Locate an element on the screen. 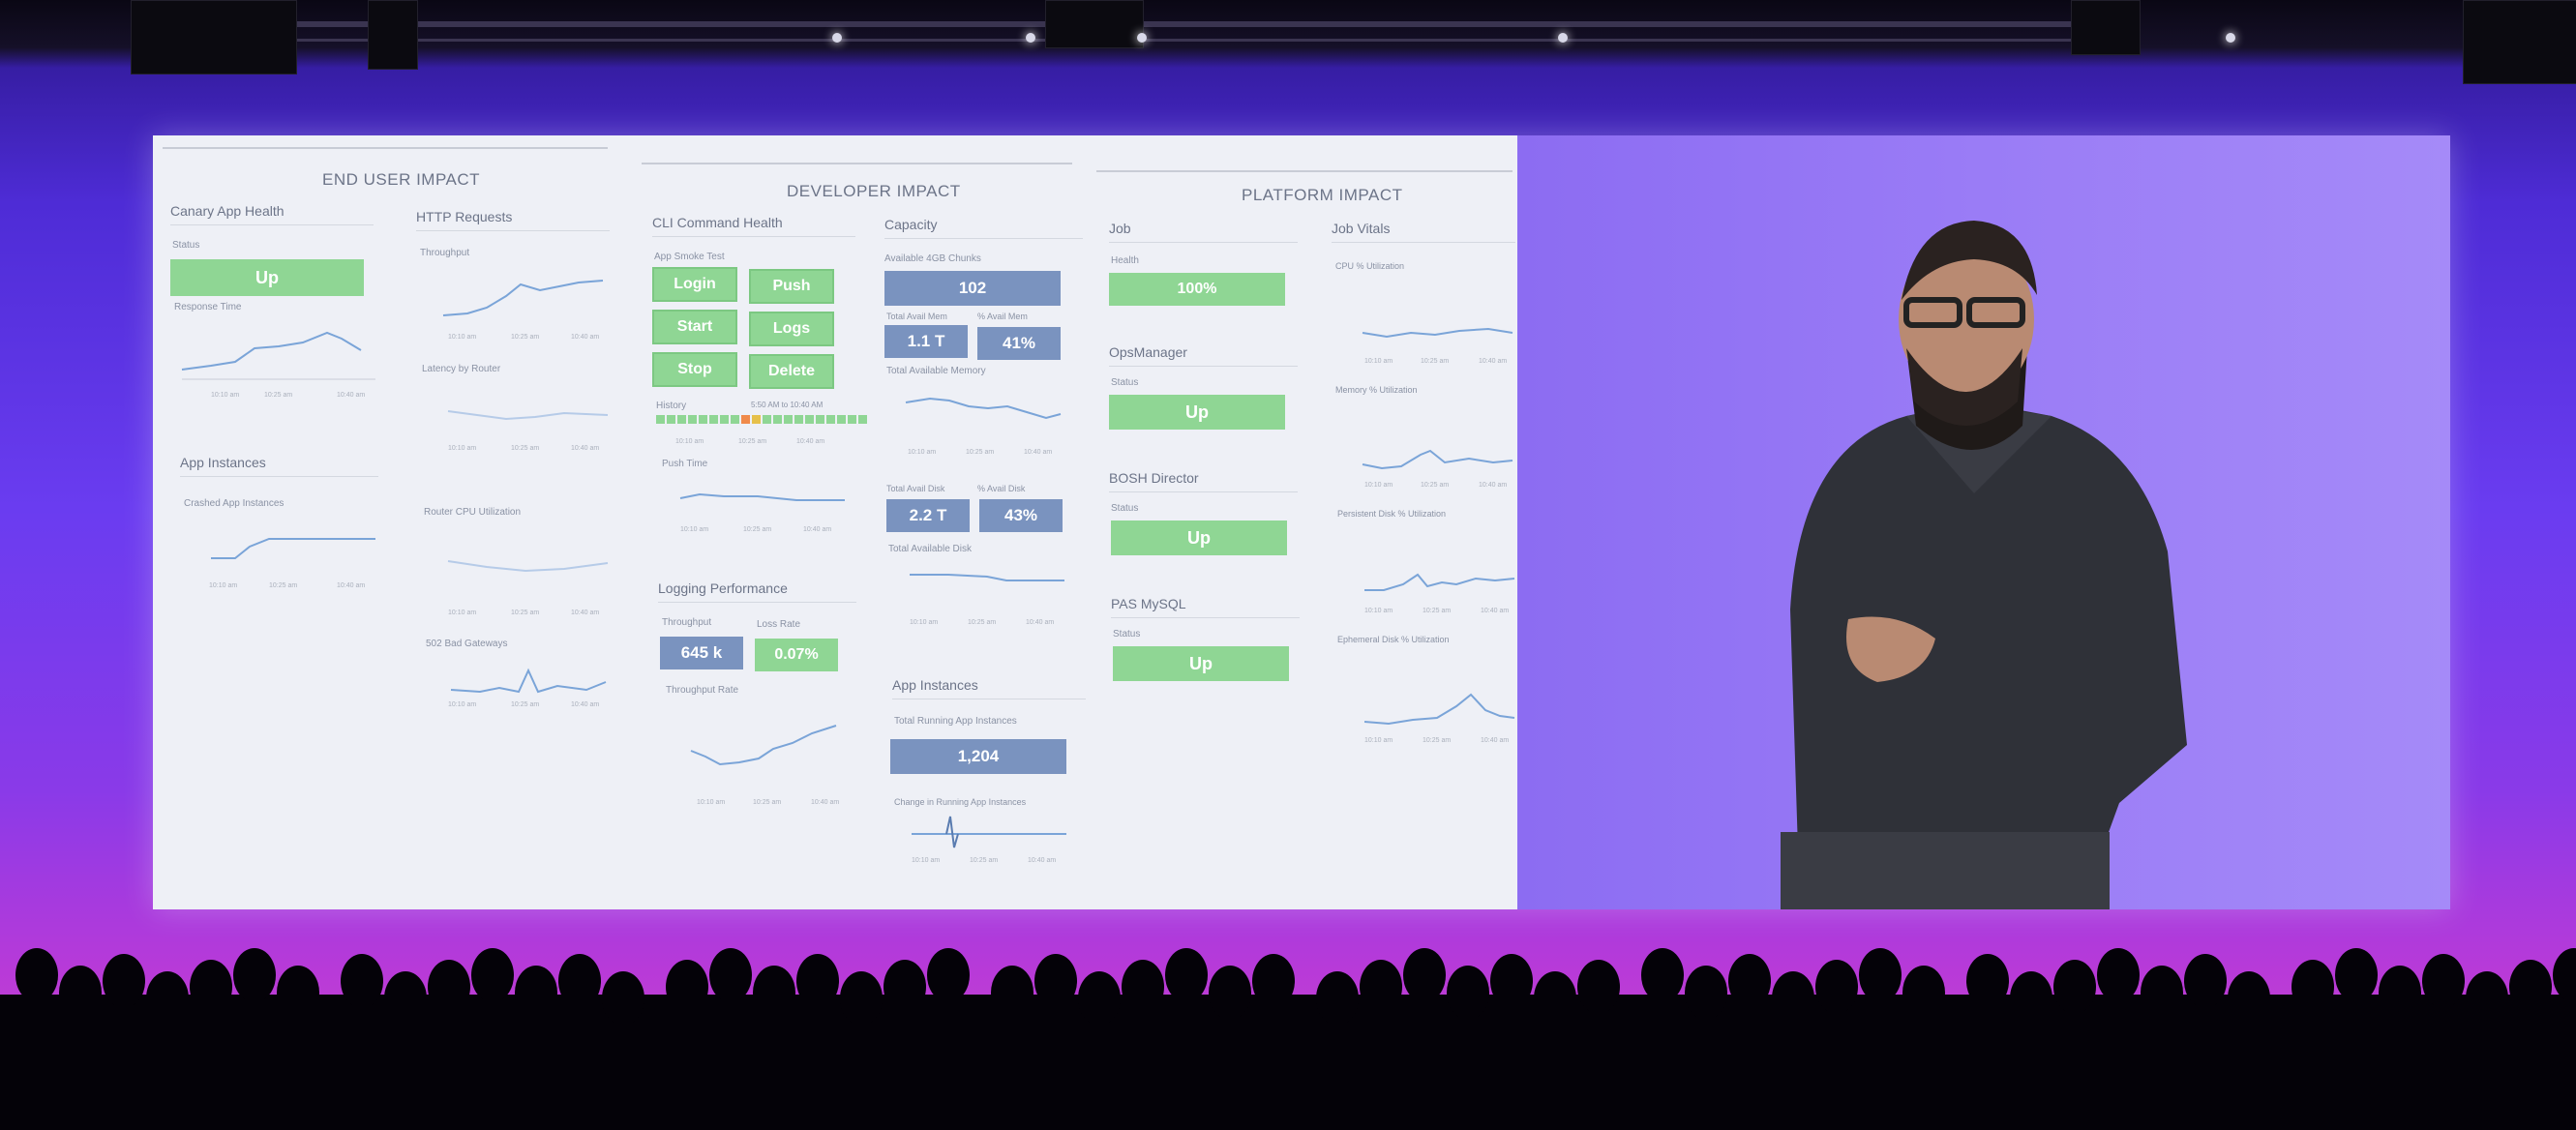 The image size is (2576, 1130). opsmanager-status-label: Status is located at coordinates (1125, 383).